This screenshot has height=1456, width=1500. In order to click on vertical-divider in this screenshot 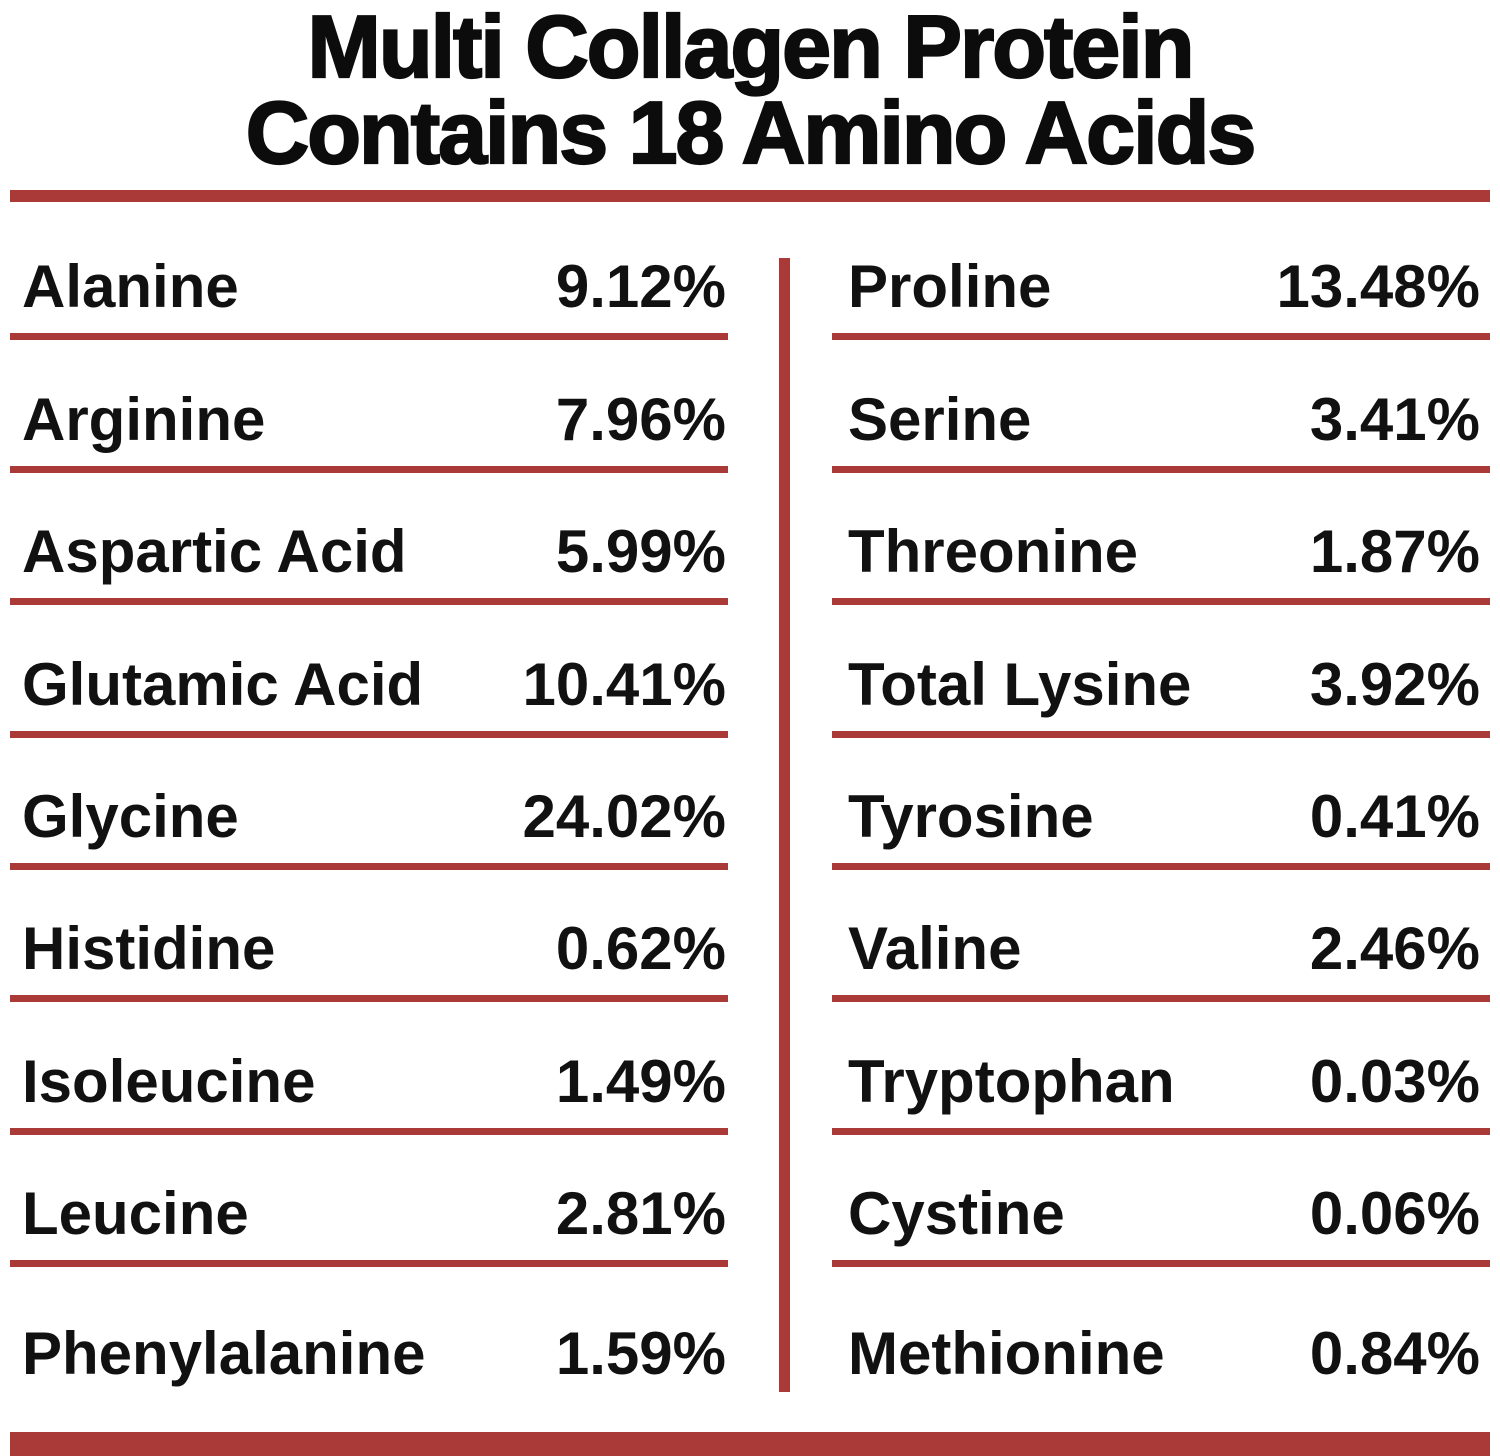, I will do `click(784, 825)`.